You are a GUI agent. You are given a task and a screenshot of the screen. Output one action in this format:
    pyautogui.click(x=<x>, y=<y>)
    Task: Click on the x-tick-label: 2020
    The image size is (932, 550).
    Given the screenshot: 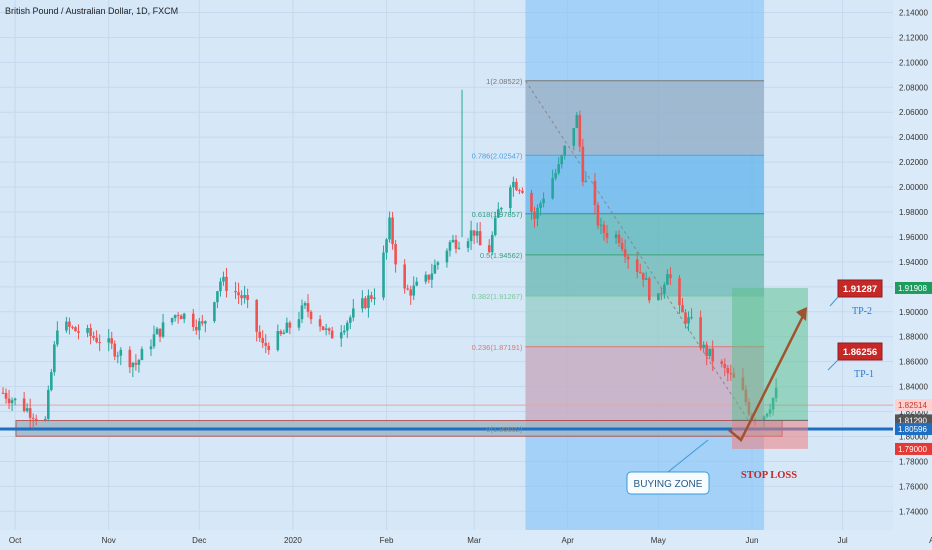 What is the action you would take?
    pyautogui.click(x=293, y=540)
    